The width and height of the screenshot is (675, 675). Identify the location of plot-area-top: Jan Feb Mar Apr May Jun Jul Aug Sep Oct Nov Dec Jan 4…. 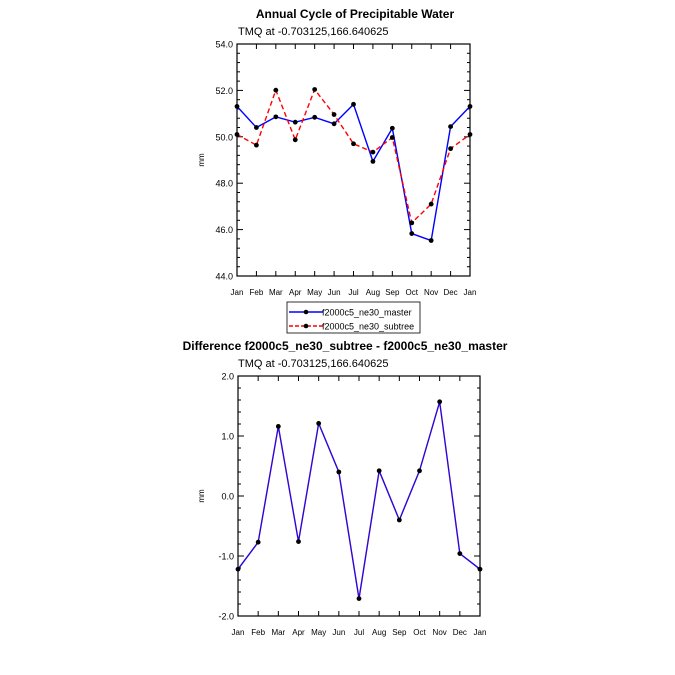
(345, 169).